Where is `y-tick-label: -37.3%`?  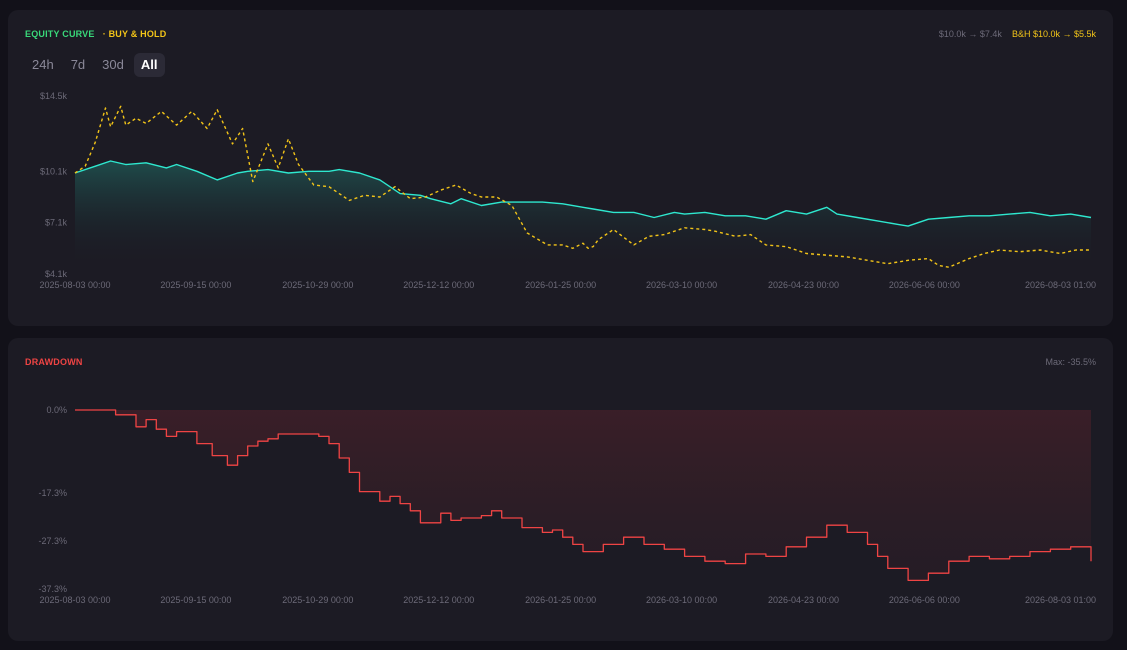
y-tick-label: -37.3% is located at coordinates (52, 589).